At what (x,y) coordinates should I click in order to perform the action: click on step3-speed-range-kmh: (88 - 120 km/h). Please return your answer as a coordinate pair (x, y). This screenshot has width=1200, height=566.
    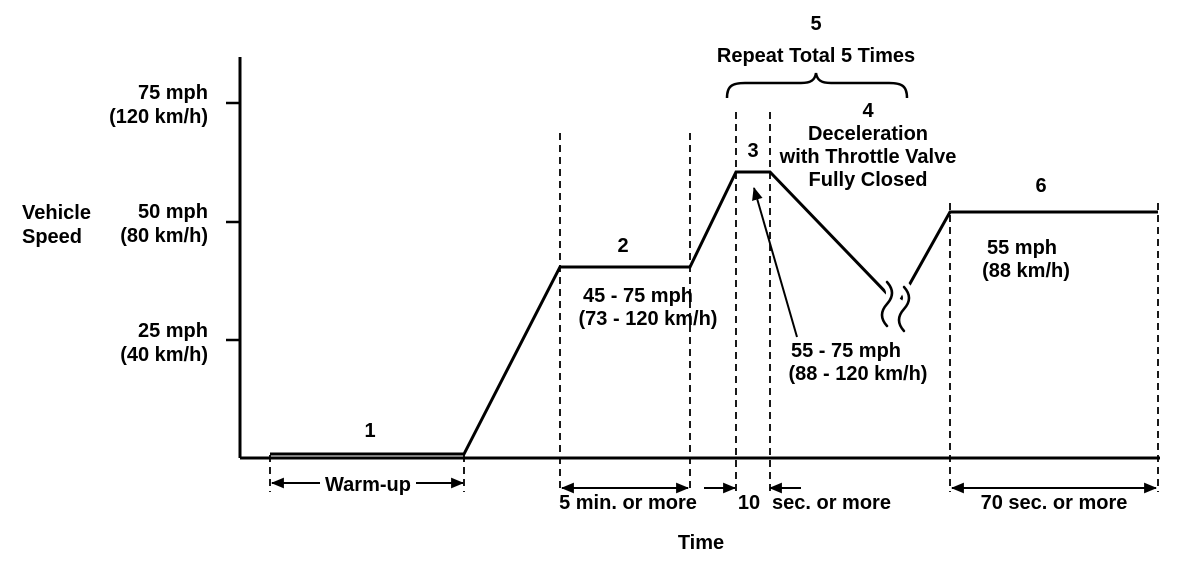
    Looking at the image, I should click on (858, 374).